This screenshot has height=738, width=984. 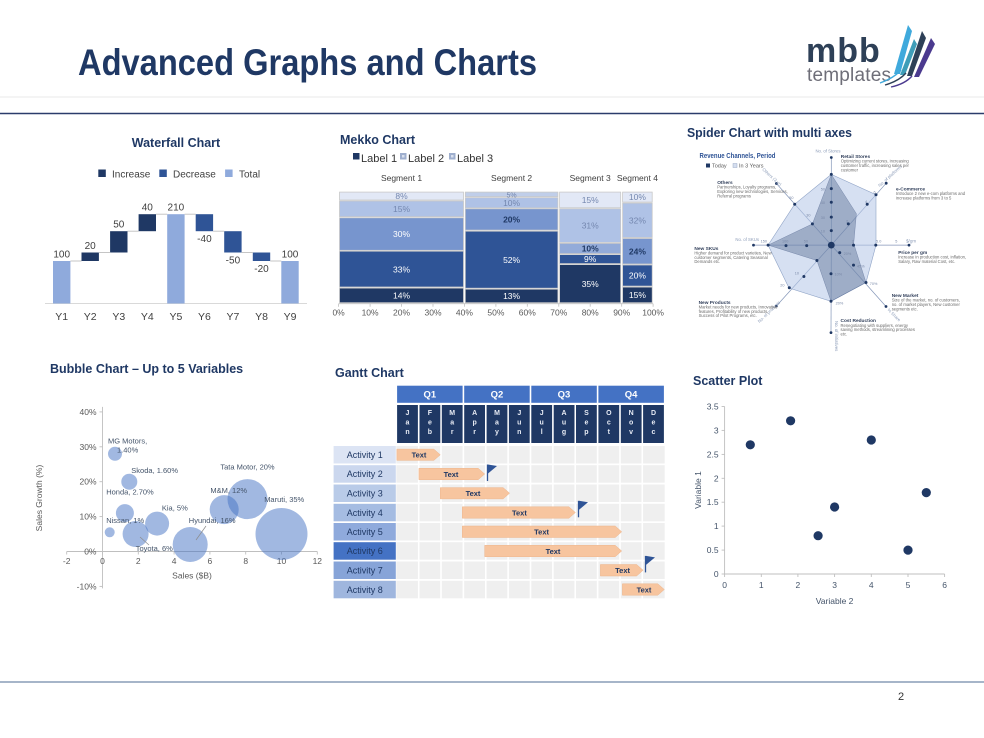 I want to click on svg-text: 32%, so click(x=637, y=220).